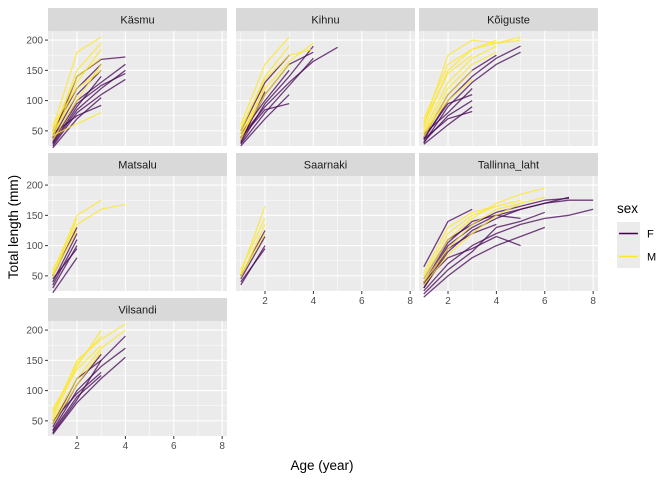  Describe the element at coordinates (650, 235) in the screenshot. I see `legend-label-f: F` at that location.